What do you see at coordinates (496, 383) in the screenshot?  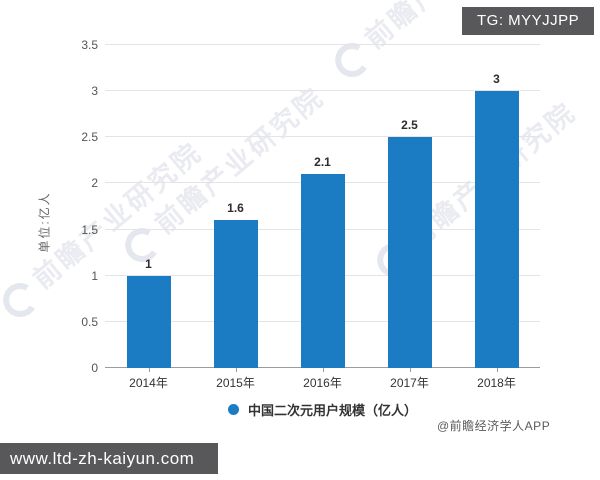 I see `x-tick-label: 2018年` at bounding box center [496, 383].